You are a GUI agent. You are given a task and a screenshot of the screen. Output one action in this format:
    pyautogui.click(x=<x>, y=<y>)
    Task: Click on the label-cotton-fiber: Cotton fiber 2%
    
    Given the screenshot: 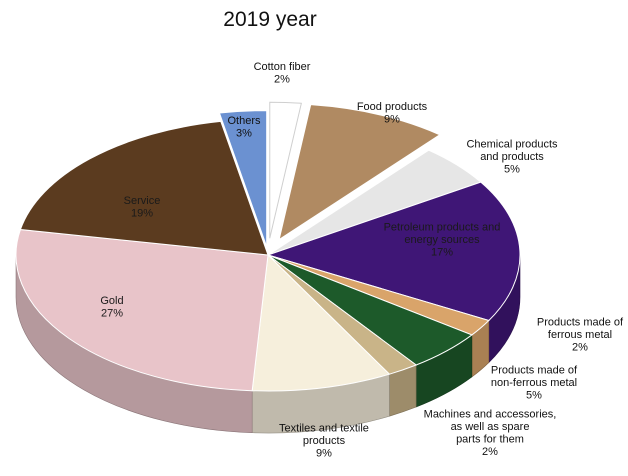 What is the action you would take?
    pyautogui.click(x=282, y=73)
    